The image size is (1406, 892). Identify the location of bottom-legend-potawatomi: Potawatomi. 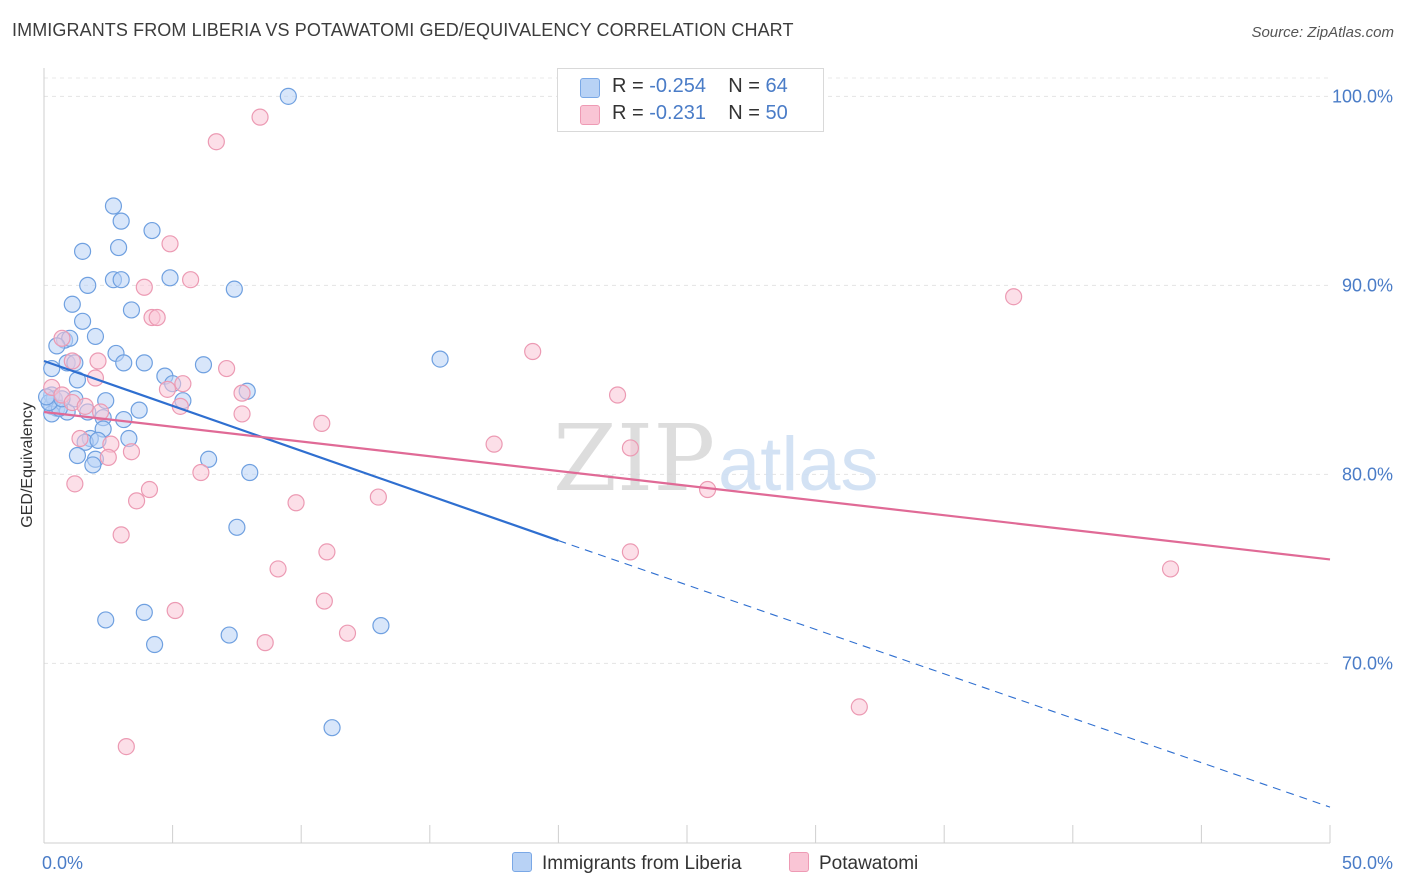
(853, 863).